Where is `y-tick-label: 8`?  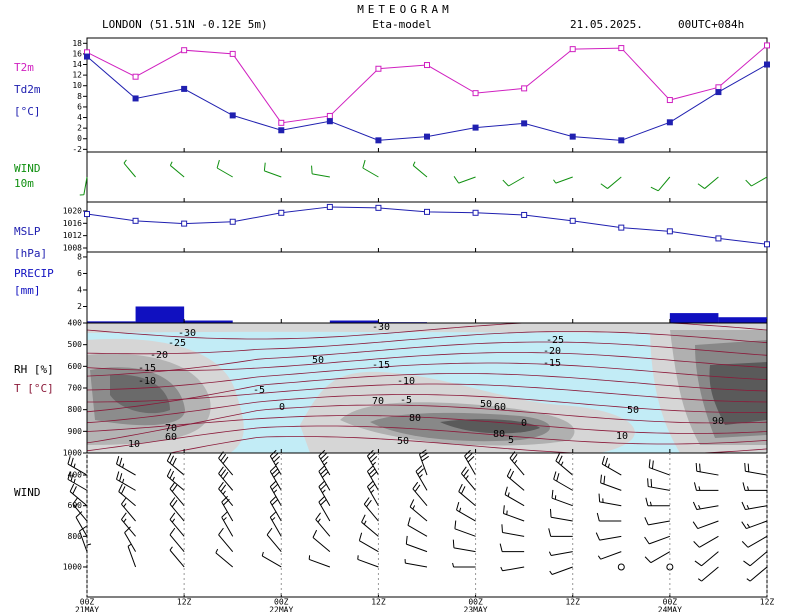
y-tick-label: 8 is located at coordinates (79, 256).